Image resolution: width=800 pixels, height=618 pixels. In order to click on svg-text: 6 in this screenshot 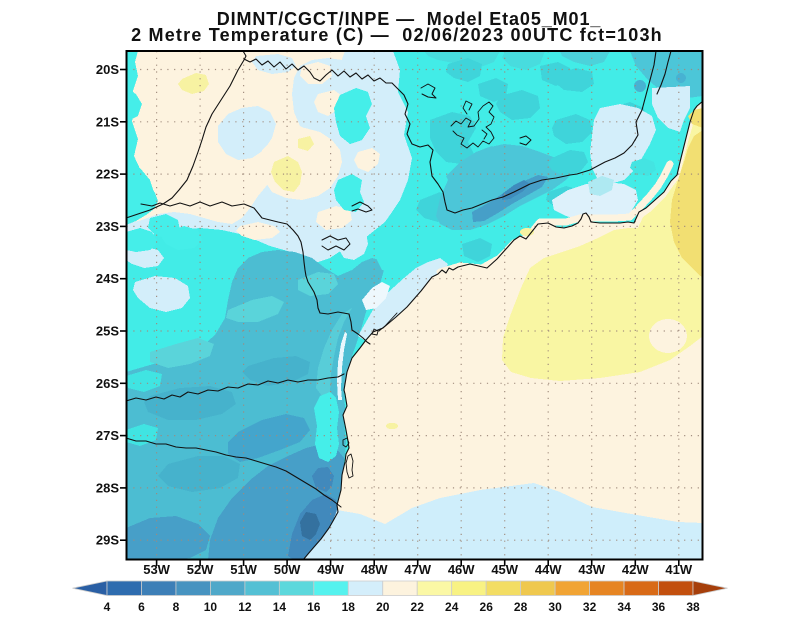, I will do `click(141, 607)`.